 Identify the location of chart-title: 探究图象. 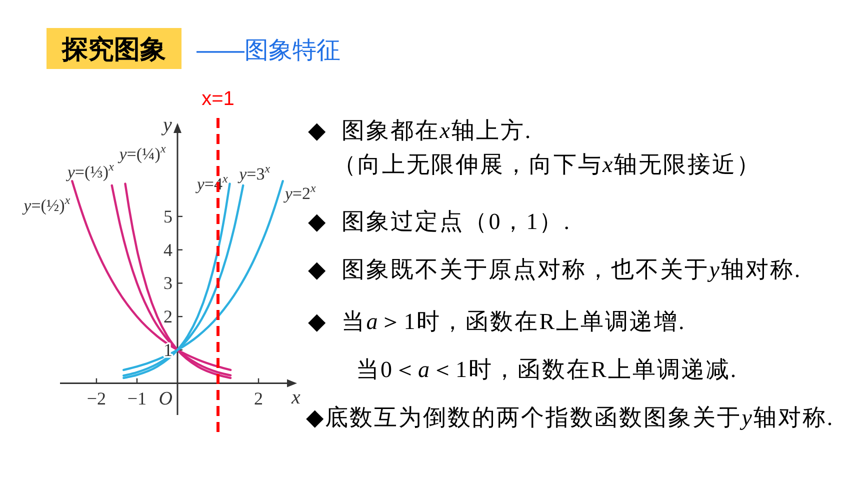
(113, 49).